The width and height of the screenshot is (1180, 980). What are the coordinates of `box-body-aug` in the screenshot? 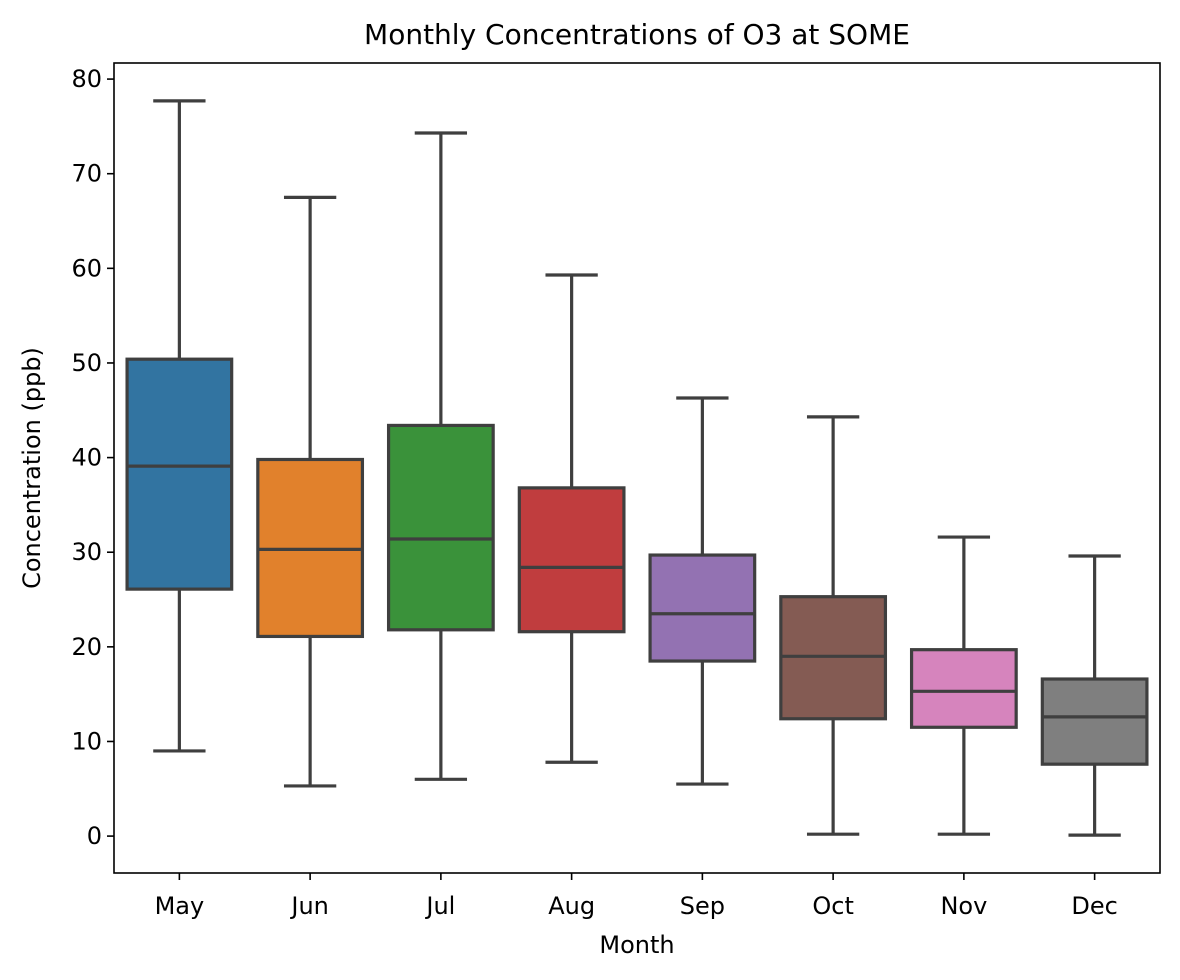 It's located at (571, 560).